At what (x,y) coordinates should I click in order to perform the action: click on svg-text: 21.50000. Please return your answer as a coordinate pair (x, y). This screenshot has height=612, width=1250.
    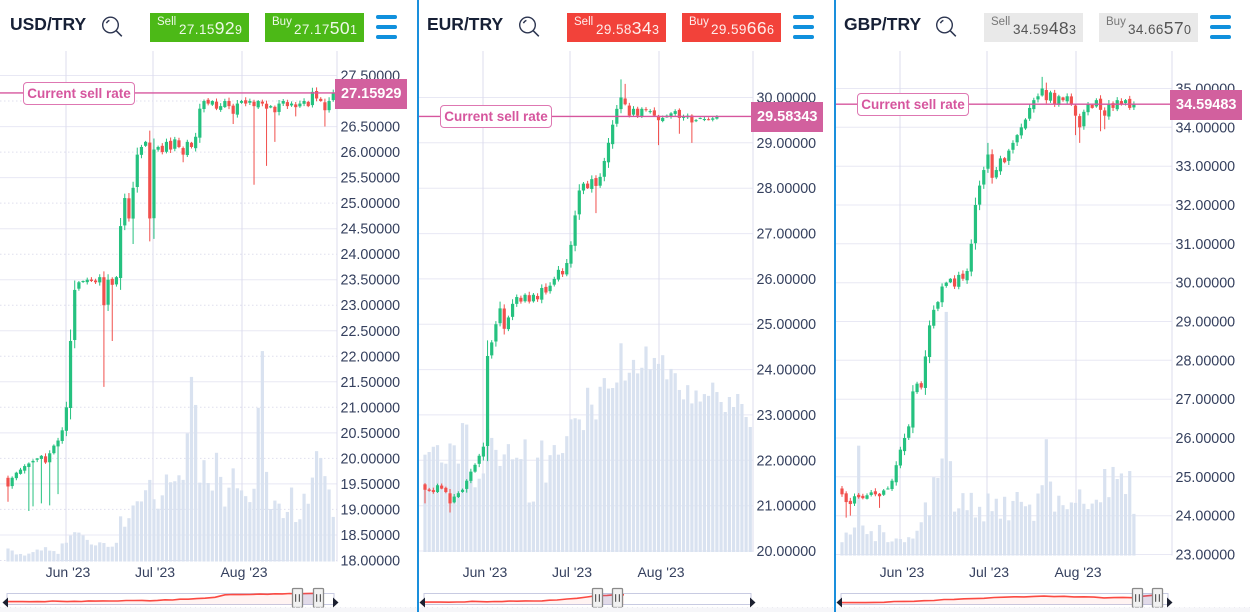
    Looking at the image, I should click on (371, 383).